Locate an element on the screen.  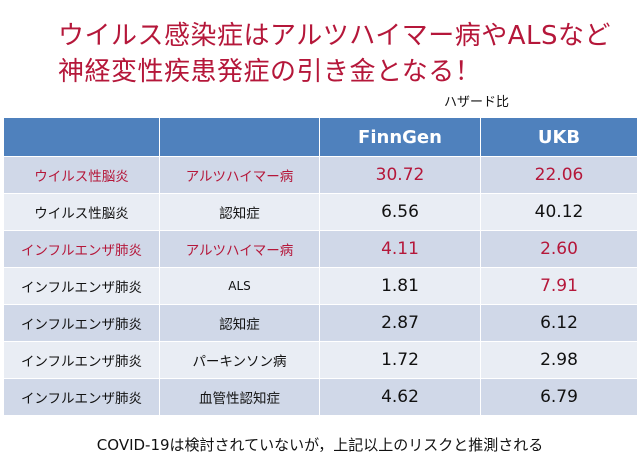
ukb-value: 40.12 is located at coordinates (559, 212).